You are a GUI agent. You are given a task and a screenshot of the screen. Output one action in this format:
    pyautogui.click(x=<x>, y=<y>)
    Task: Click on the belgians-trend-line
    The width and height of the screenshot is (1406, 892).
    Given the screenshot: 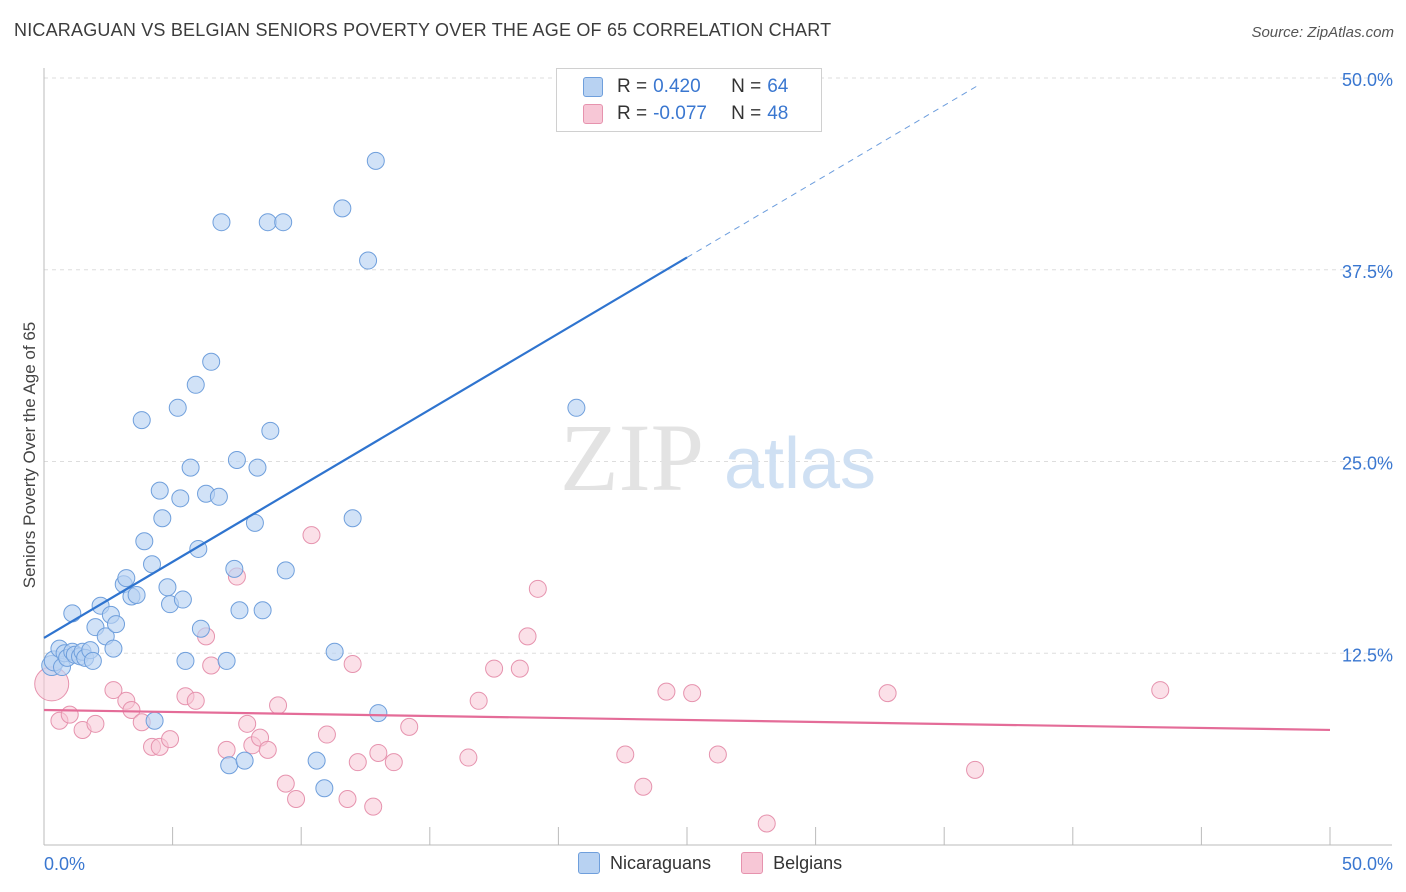 What is the action you would take?
    pyautogui.click(x=687, y=720)
    